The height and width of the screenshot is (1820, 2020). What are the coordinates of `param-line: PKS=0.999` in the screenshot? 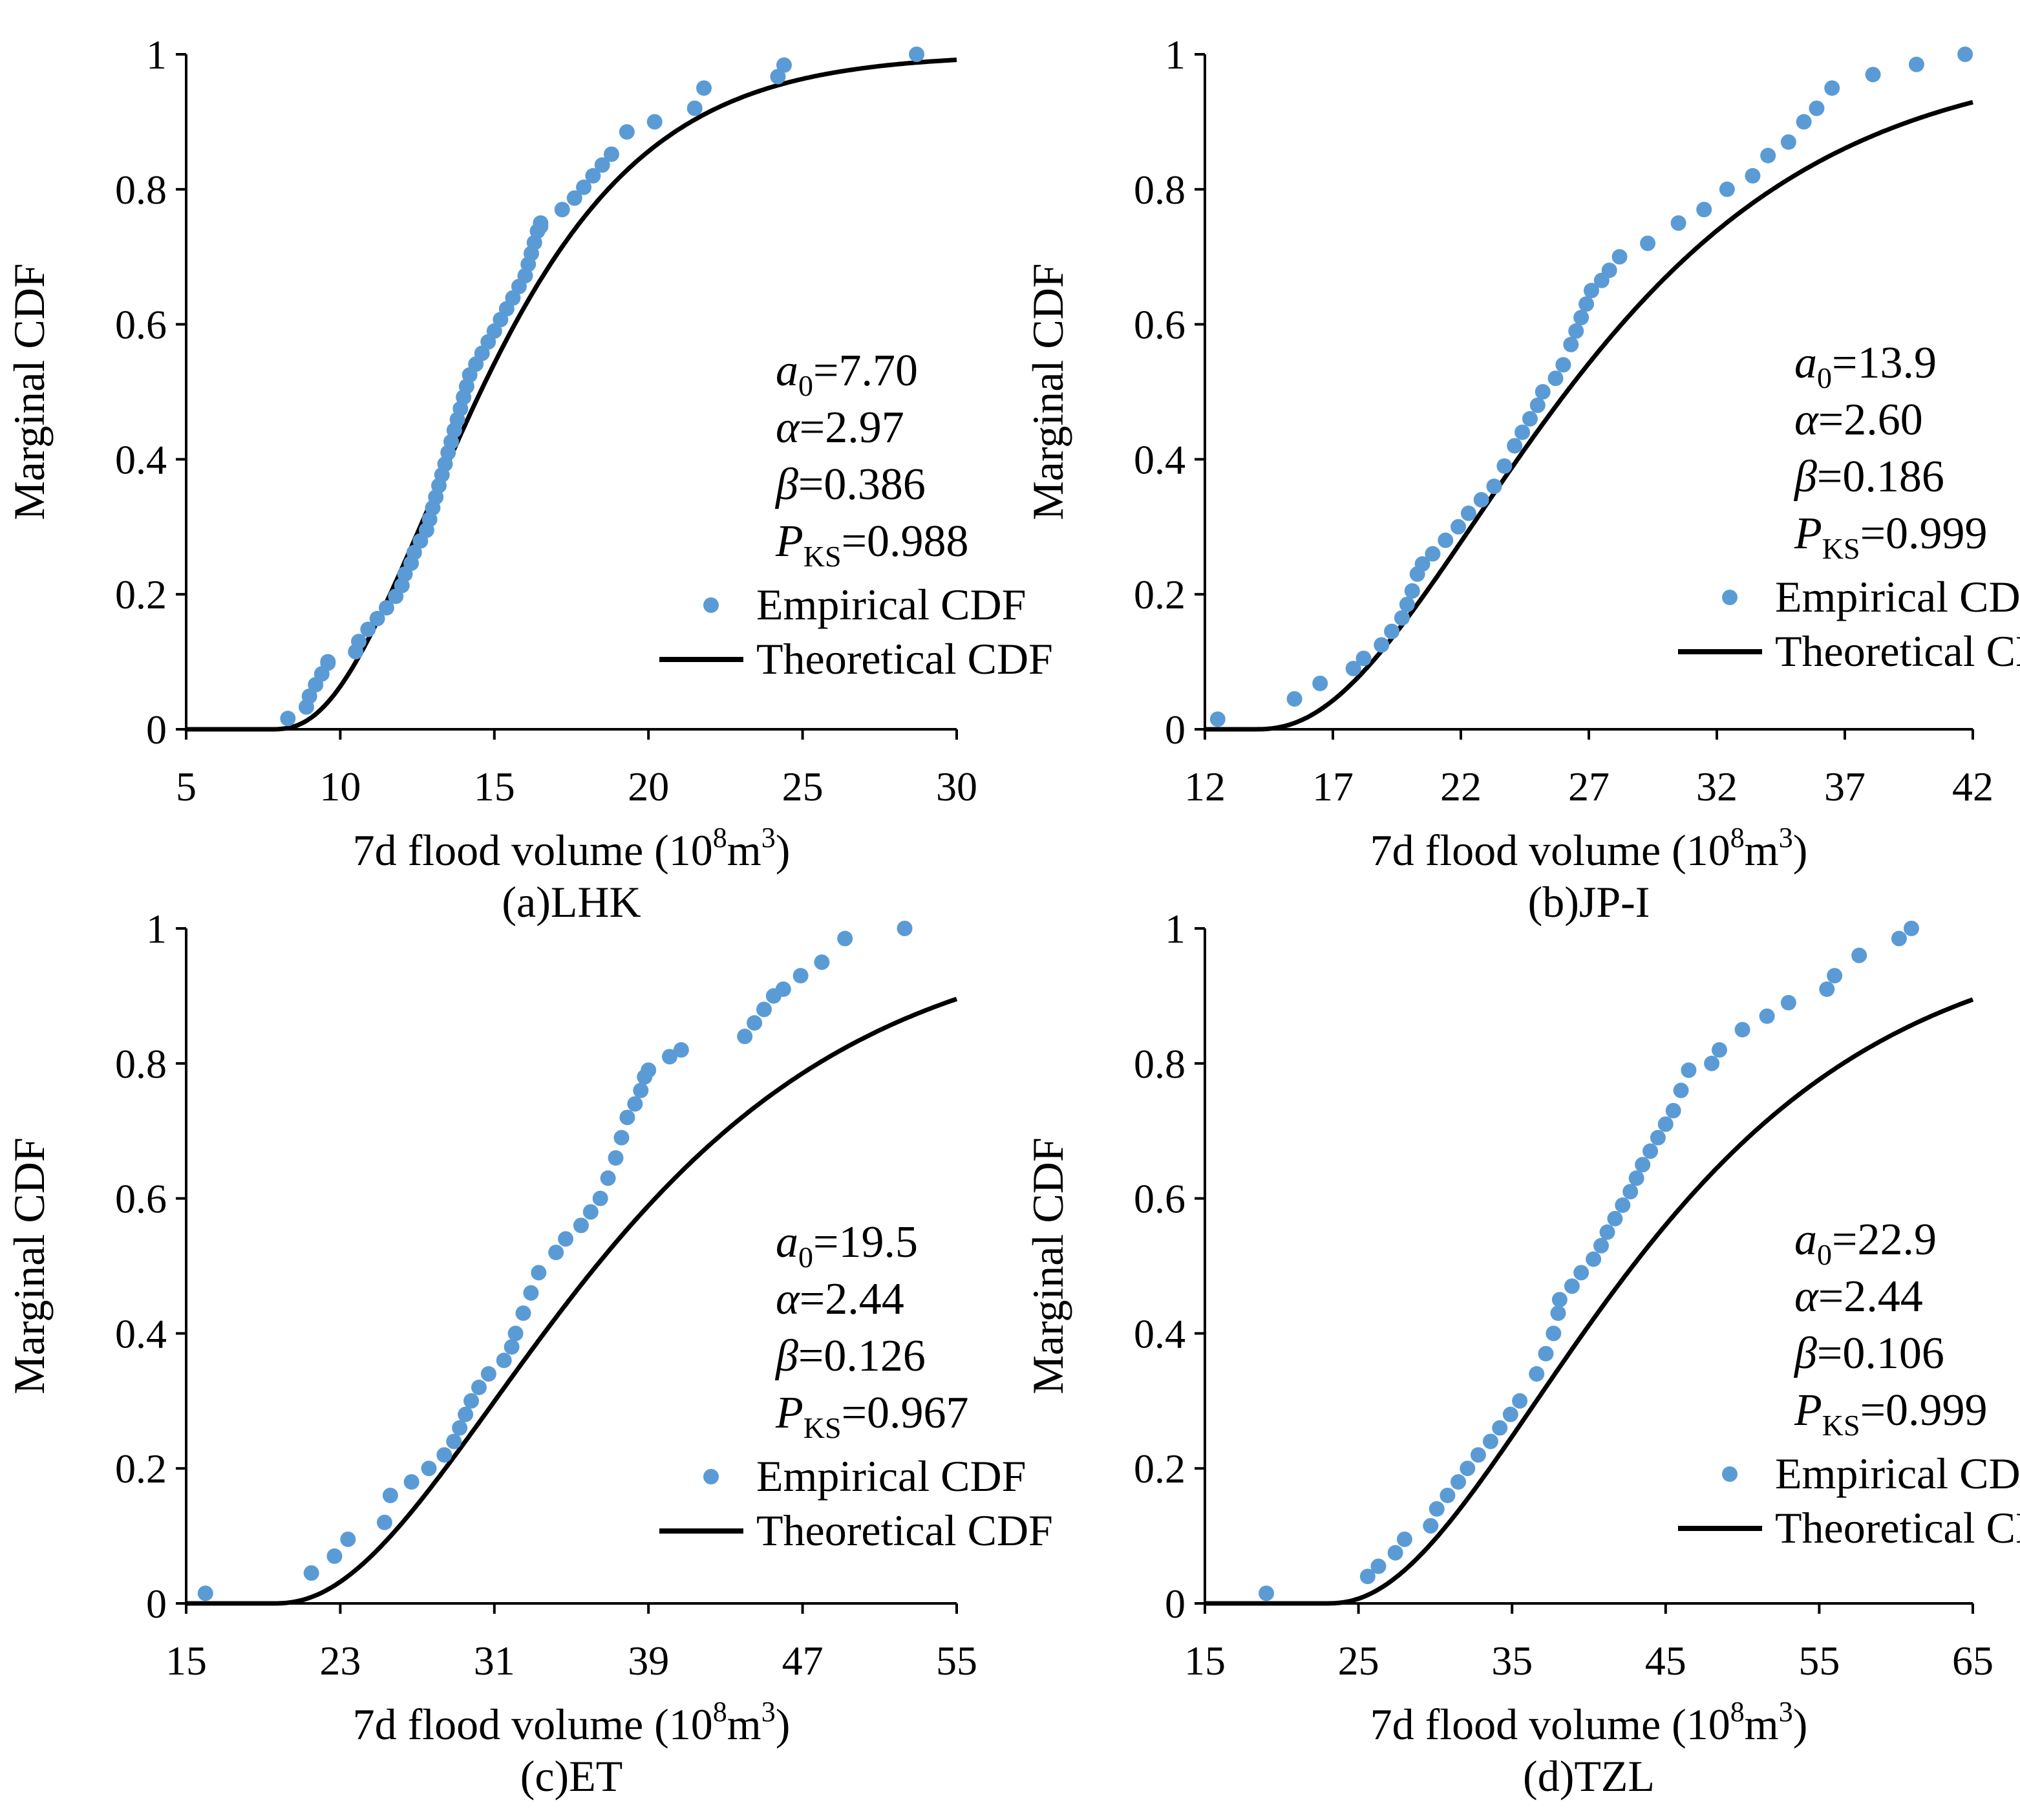 It's located at (1891, 537).